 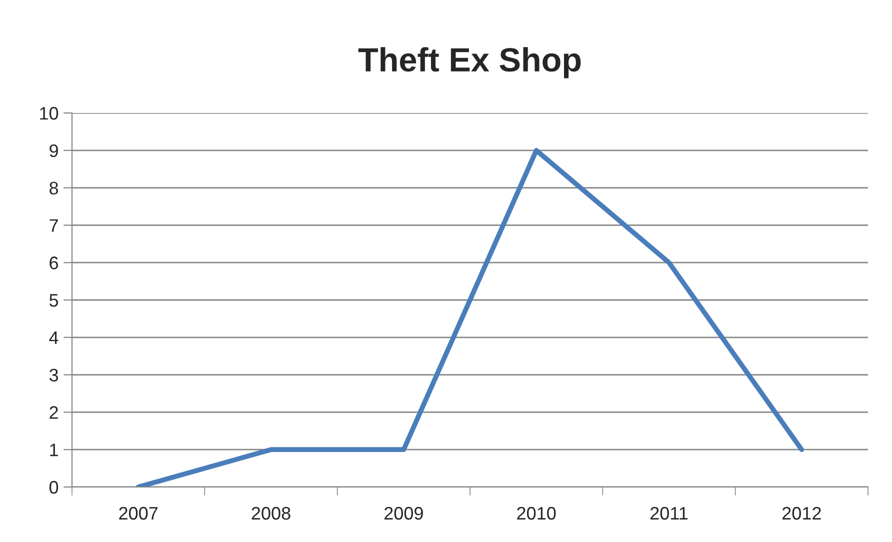 I want to click on y-tick-label: 10, so click(x=49, y=113).